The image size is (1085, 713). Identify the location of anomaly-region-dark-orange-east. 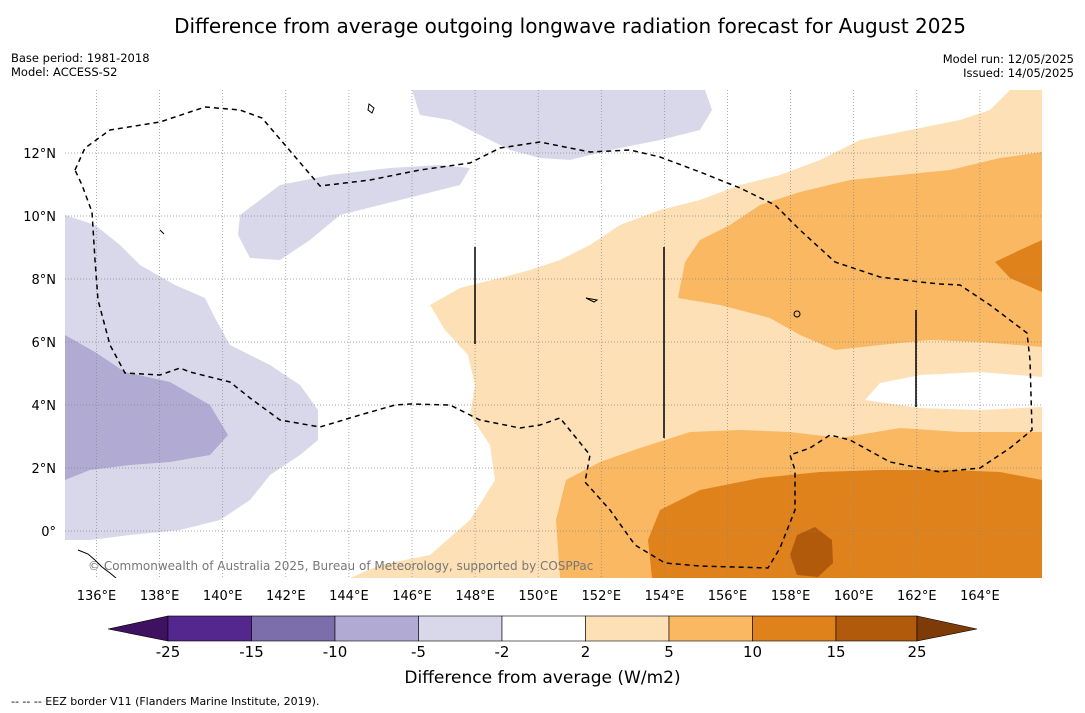
(1018, 266).